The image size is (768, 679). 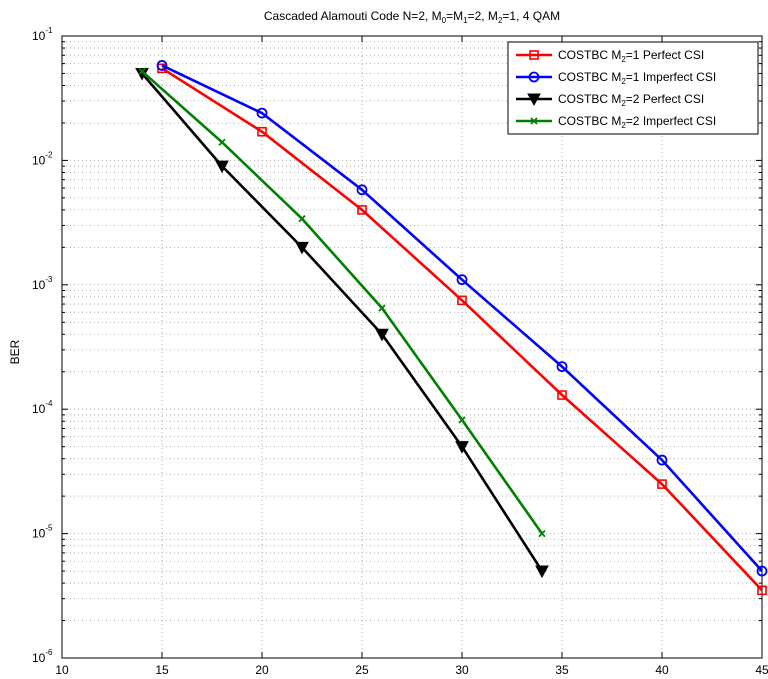 What do you see at coordinates (15, 351) in the screenshot?
I see `y-axis-label: BER` at bounding box center [15, 351].